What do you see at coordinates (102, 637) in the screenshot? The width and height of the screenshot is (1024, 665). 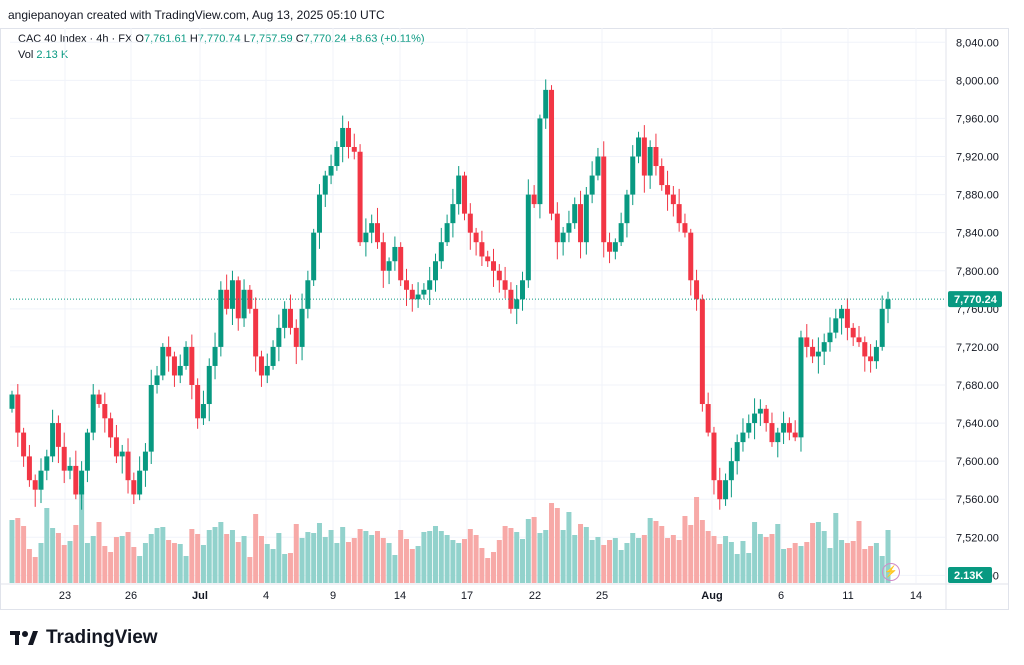 I see `brand-name: TradingView` at bounding box center [102, 637].